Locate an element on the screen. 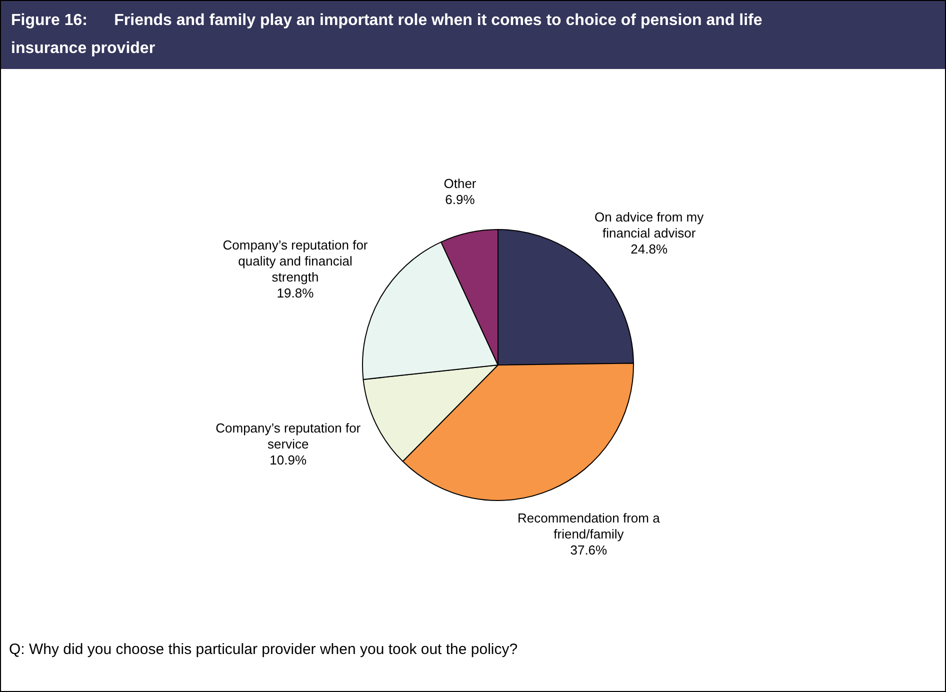  chart-title: Figure 16: Friends and family play an important role when it comes to choice of pension and life insurance provider is located at coordinates (473, 35).